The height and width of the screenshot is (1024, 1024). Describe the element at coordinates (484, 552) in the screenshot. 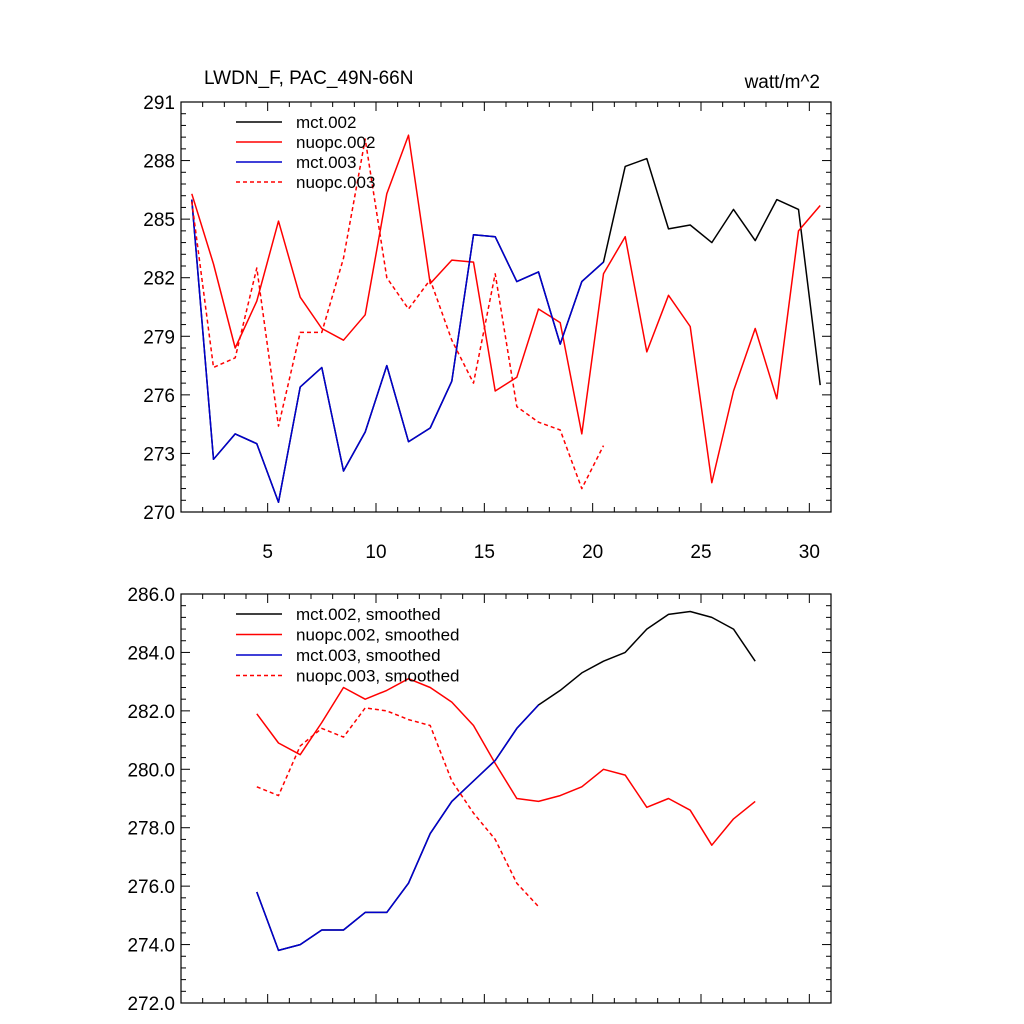

I see `x-tick-label: 15` at that location.